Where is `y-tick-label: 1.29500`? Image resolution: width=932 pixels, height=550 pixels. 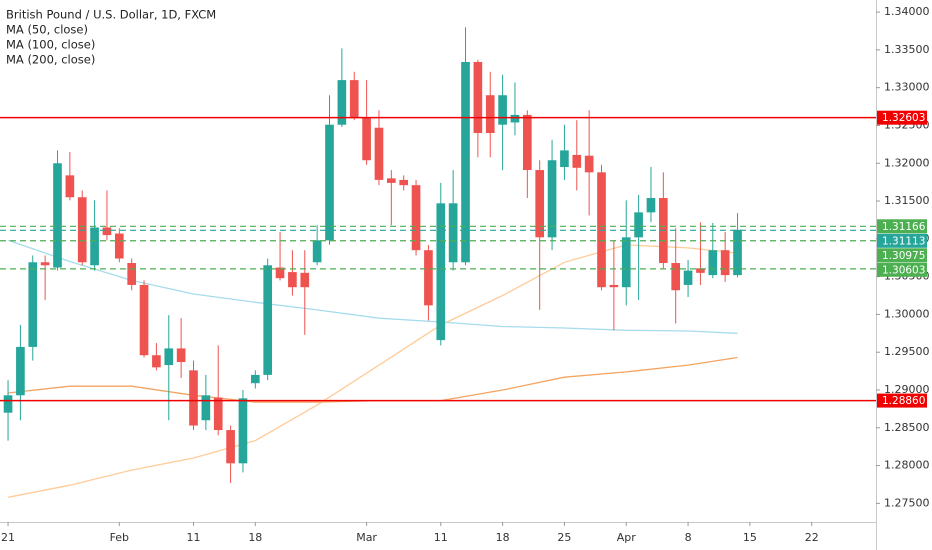 y-tick-label: 1.29500 is located at coordinates (907, 351).